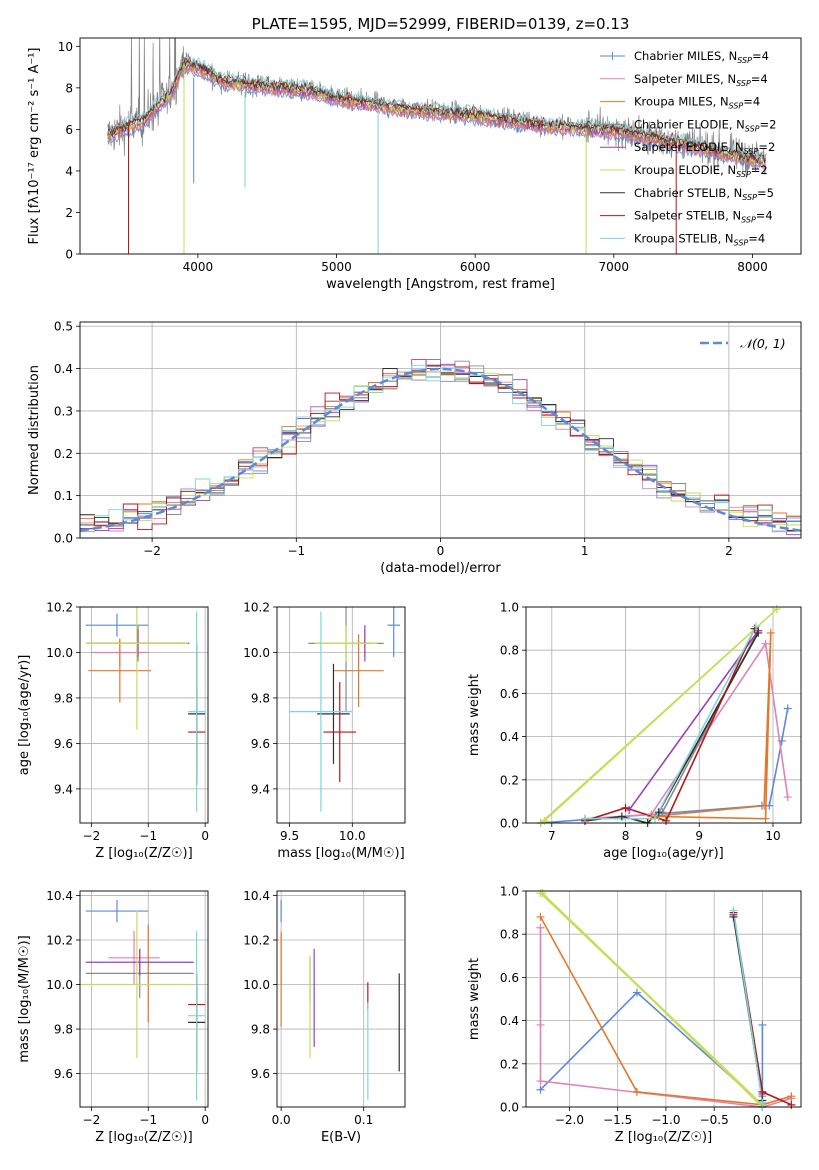  Describe the element at coordinates (509, 608) in the screenshot. I see `y-tick-label: 1.0` at that location.